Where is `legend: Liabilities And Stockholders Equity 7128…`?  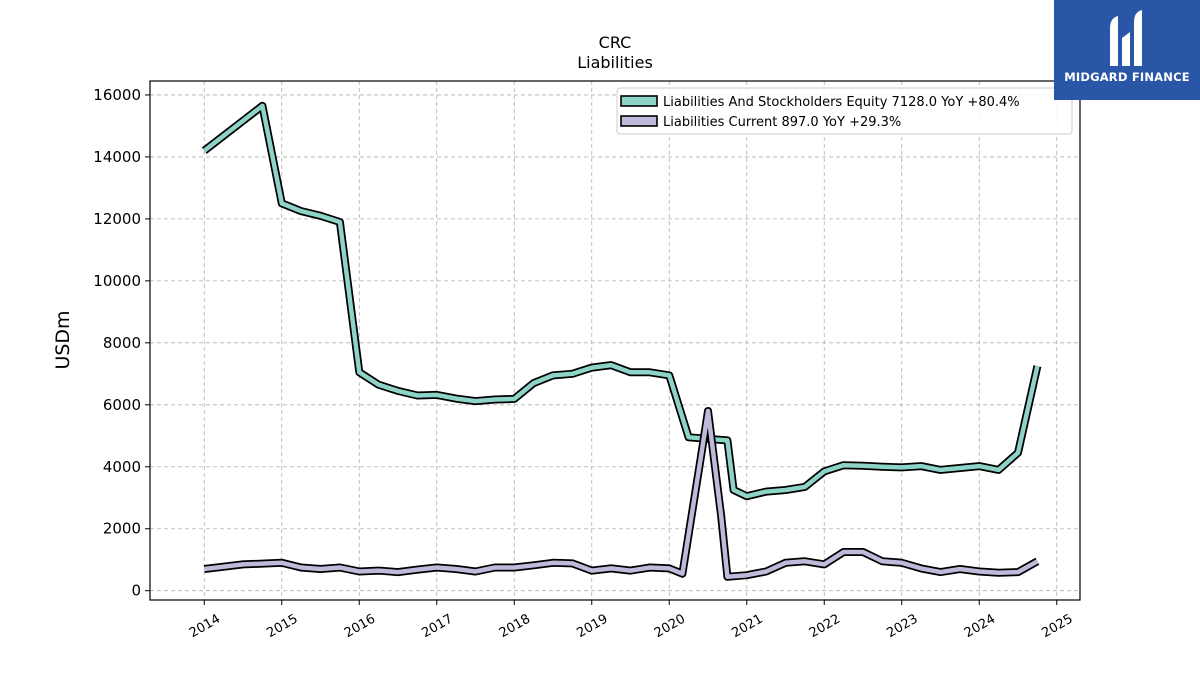 legend: Liabilities And Stockholders Equity 7128… is located at coordinates (844, 111).